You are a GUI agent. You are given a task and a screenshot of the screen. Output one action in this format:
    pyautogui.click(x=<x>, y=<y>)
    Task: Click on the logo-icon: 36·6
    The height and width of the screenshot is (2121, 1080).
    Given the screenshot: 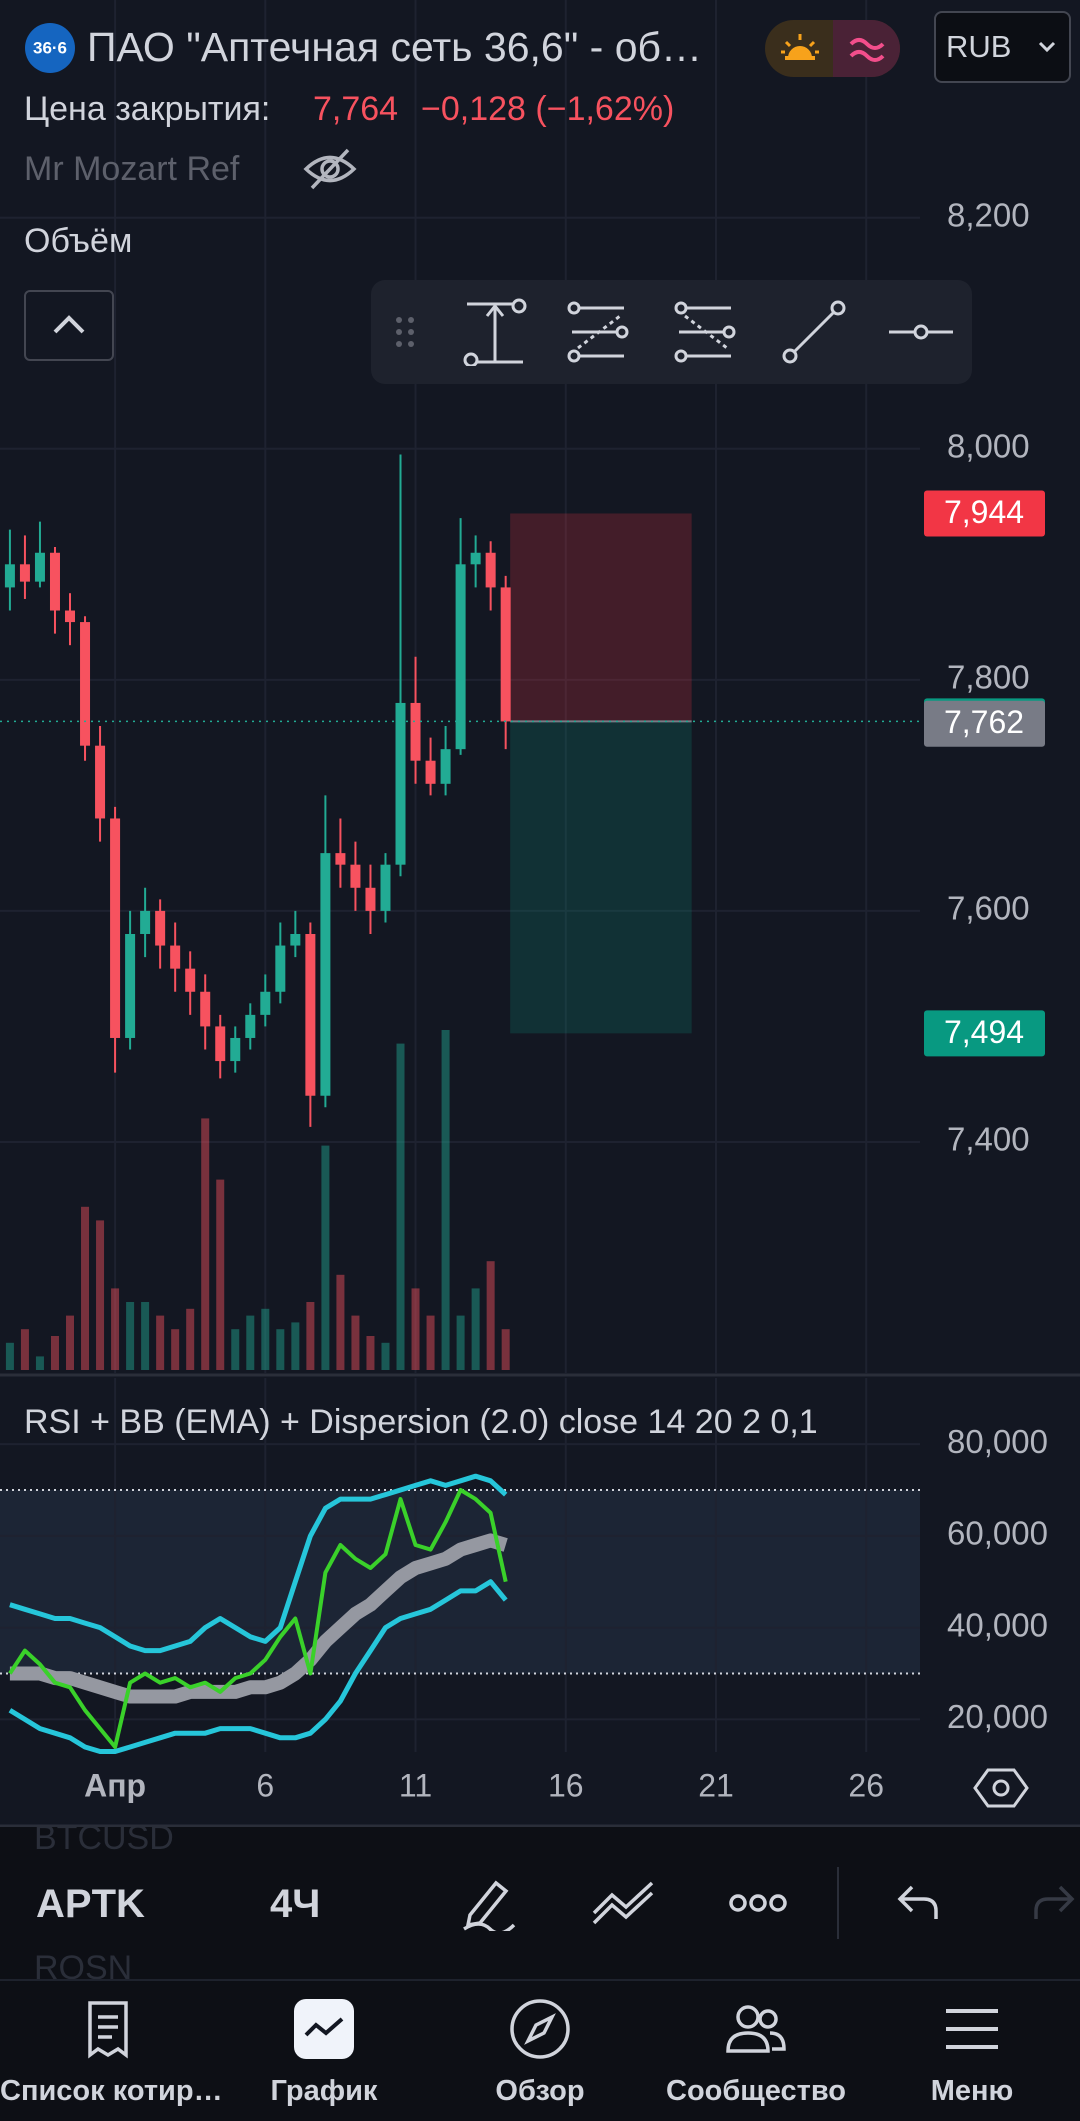 What is the action you would take?
    pyautogui.click(x=50, y=48)
    